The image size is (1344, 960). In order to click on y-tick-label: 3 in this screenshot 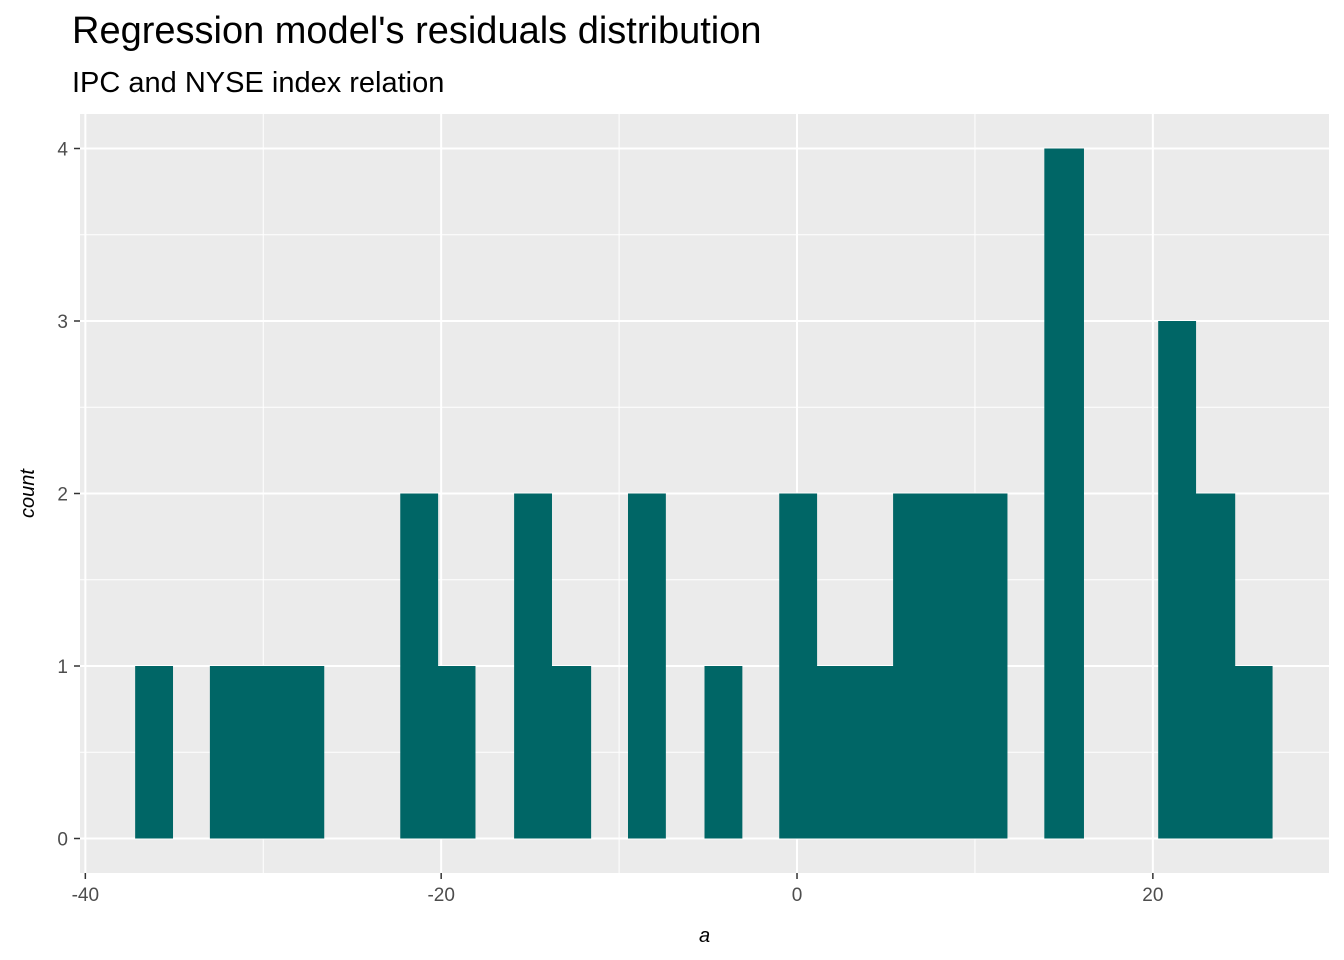, I will do `click(62, 322)`.